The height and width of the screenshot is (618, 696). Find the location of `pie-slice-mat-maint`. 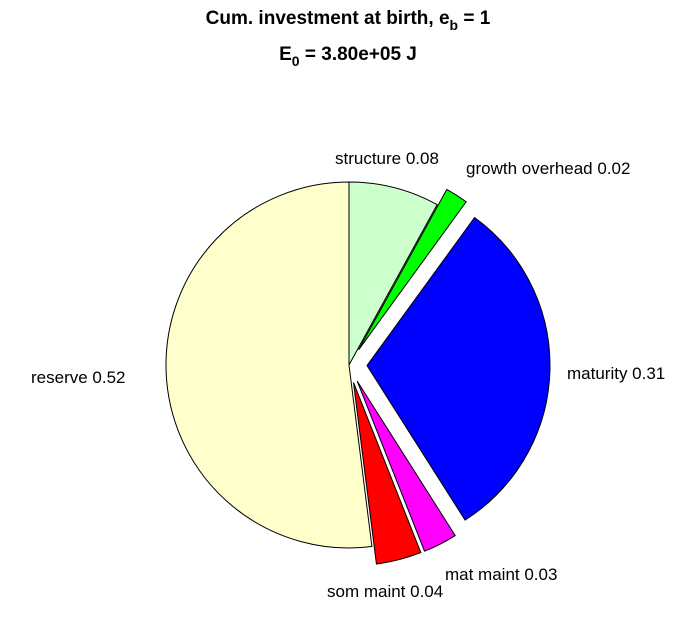

pie-slice-mat-maint is located at coordinates (406, 466).